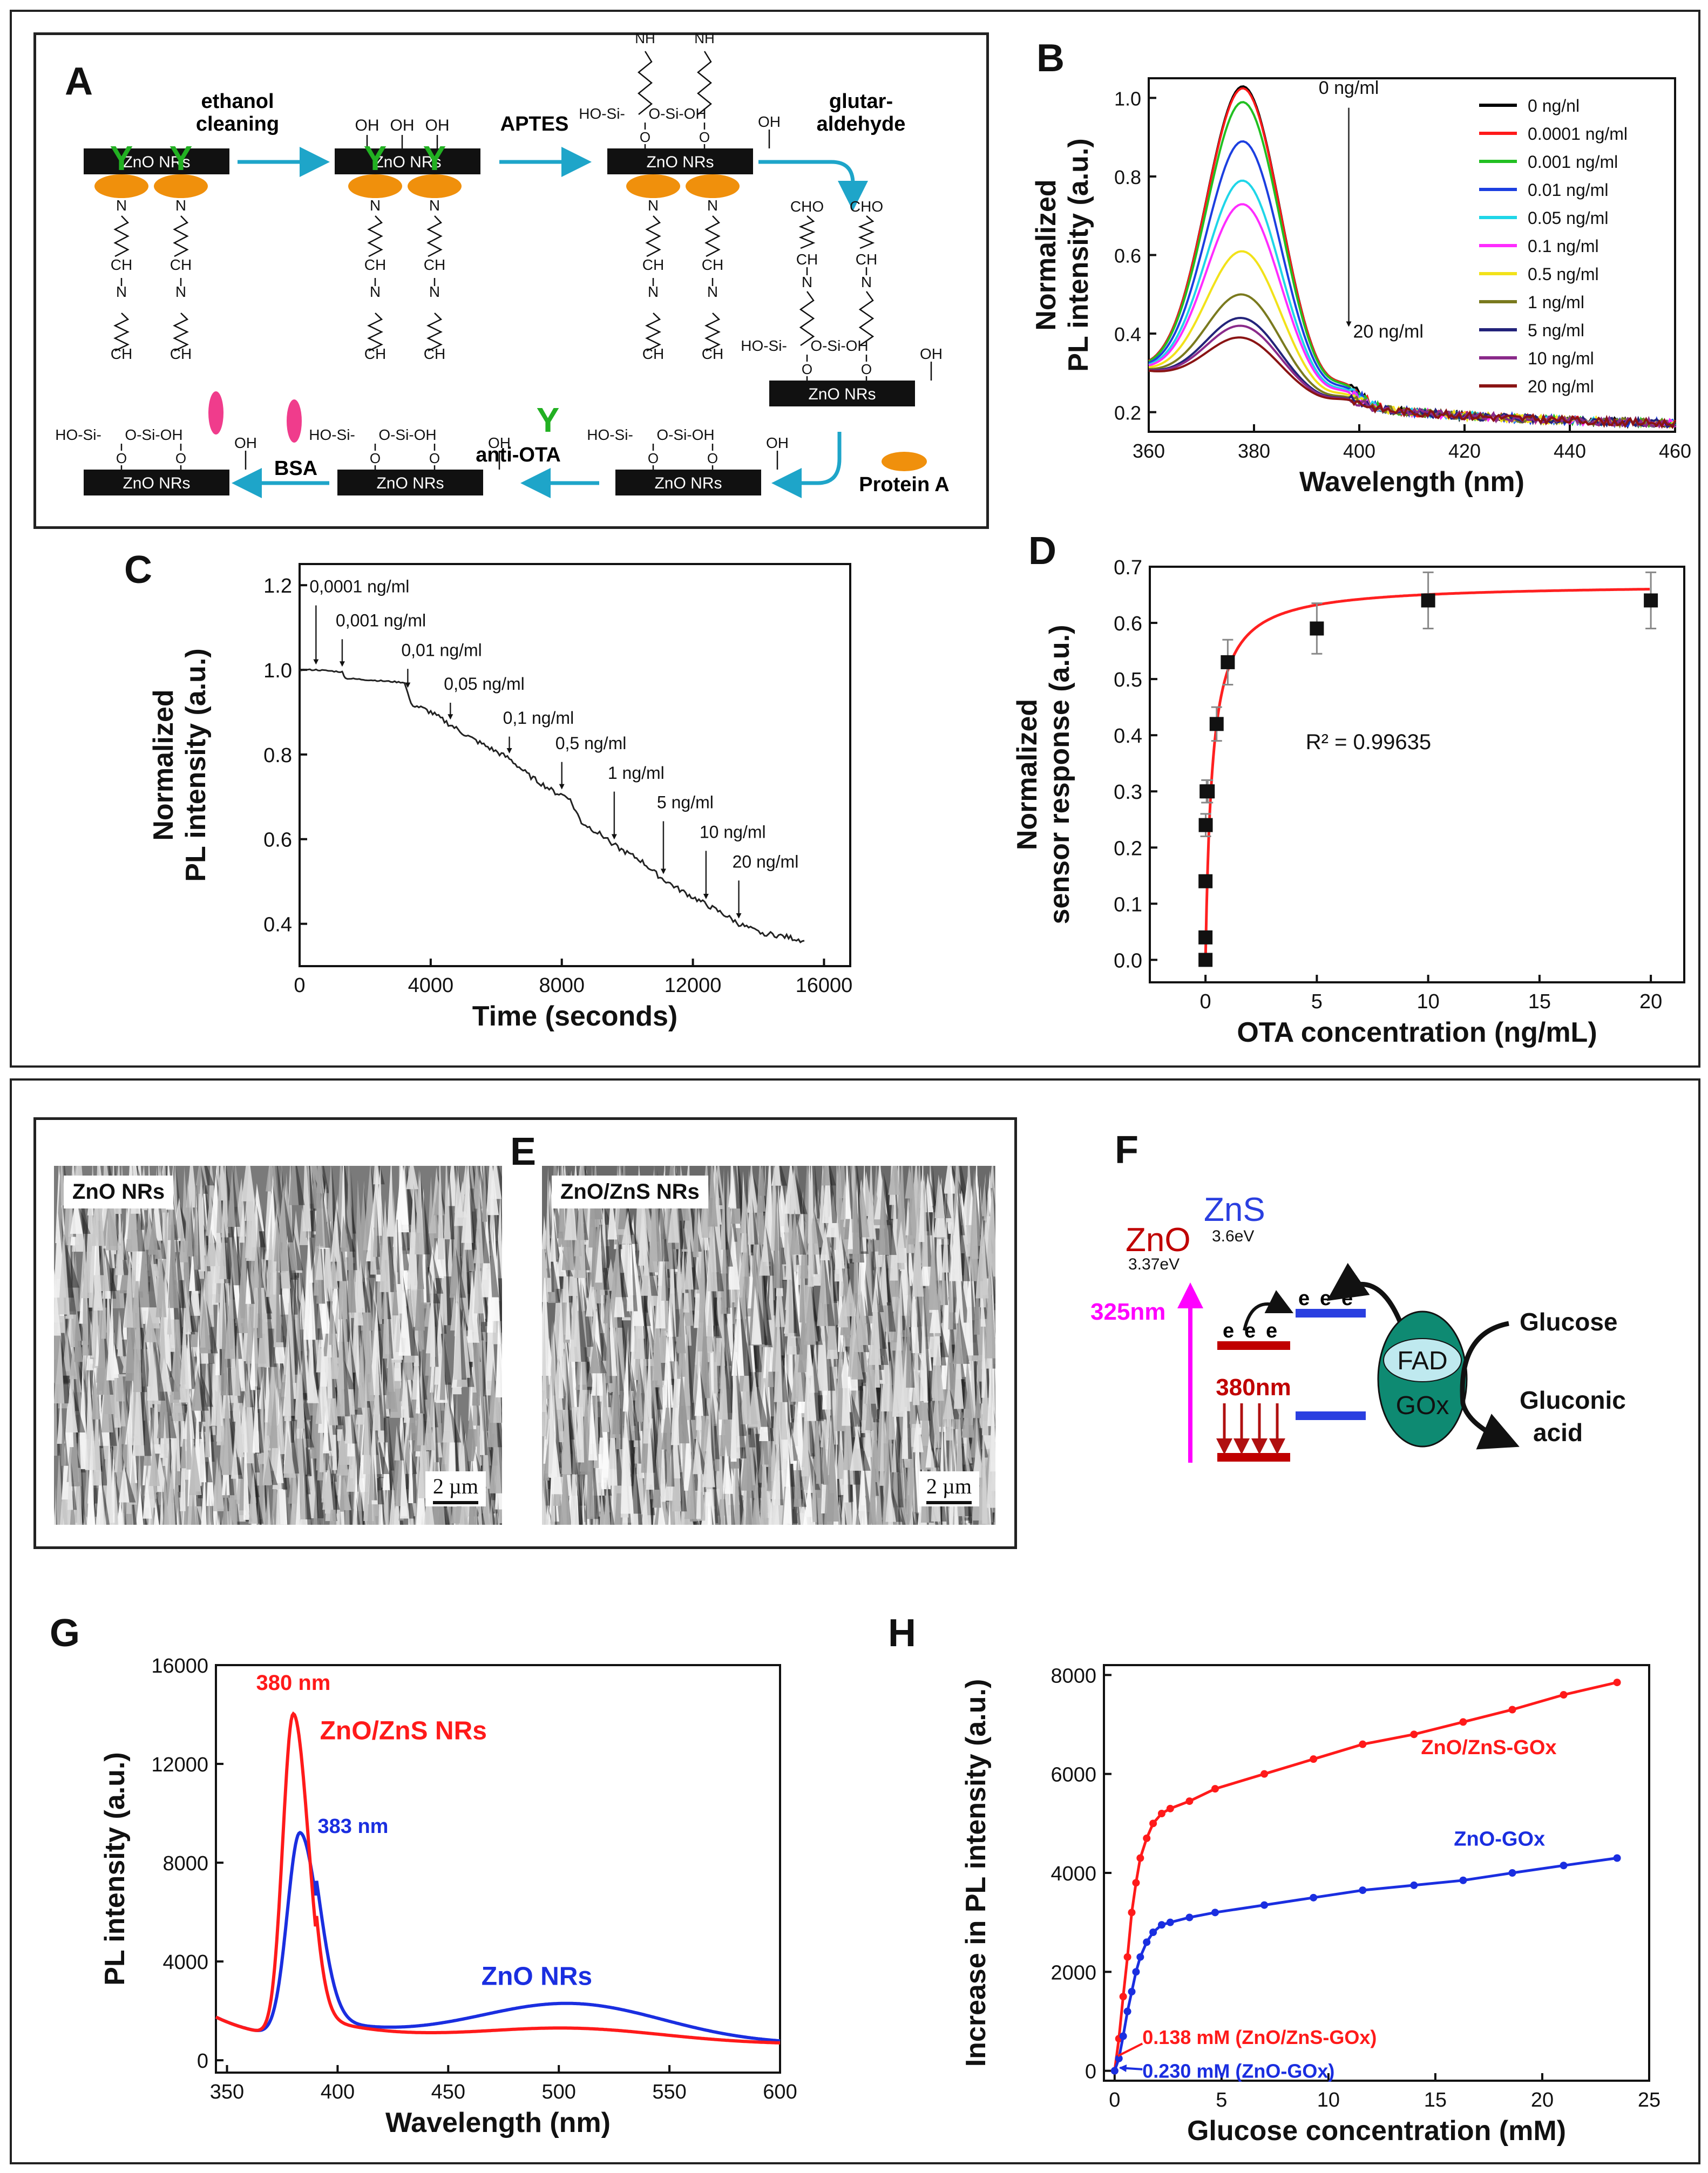 This screenshot has height=2173, width=1708. Describe the element at coordinates (138, 570) in the screenshot. I see `panel-letter-c: C` at that location.